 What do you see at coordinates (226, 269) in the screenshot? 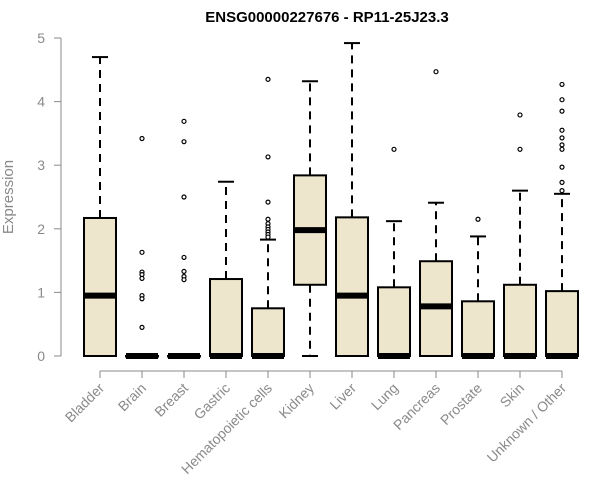
I see `box-gastric` at bounding box center [226, 269].